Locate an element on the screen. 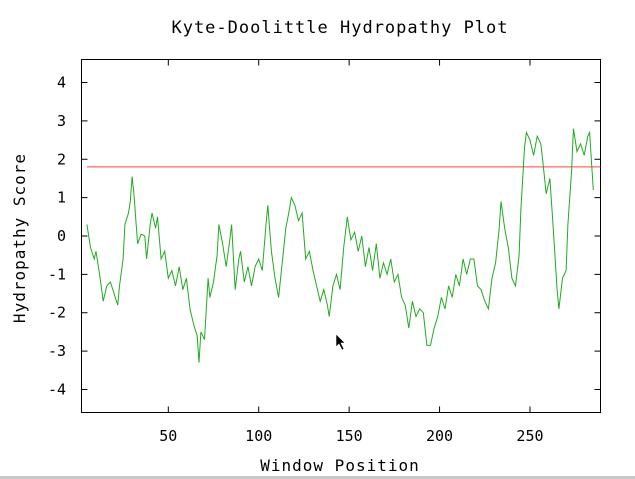 This screenshot has height=479, width=635. y-tick-label: -3 is located at coordinates (57, 351).